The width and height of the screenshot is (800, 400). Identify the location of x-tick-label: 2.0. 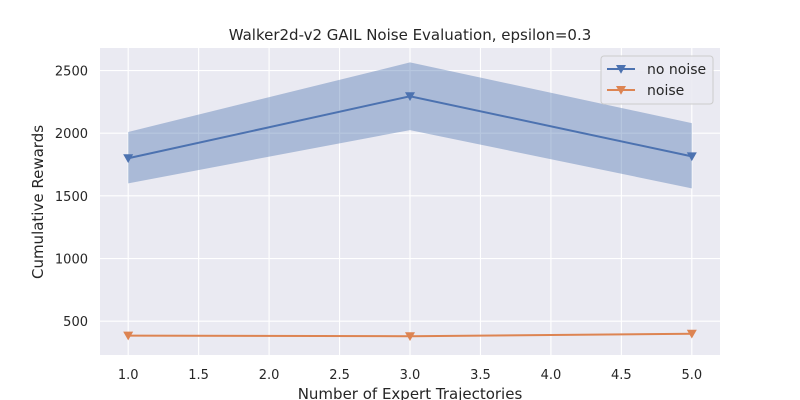
(269, 375).